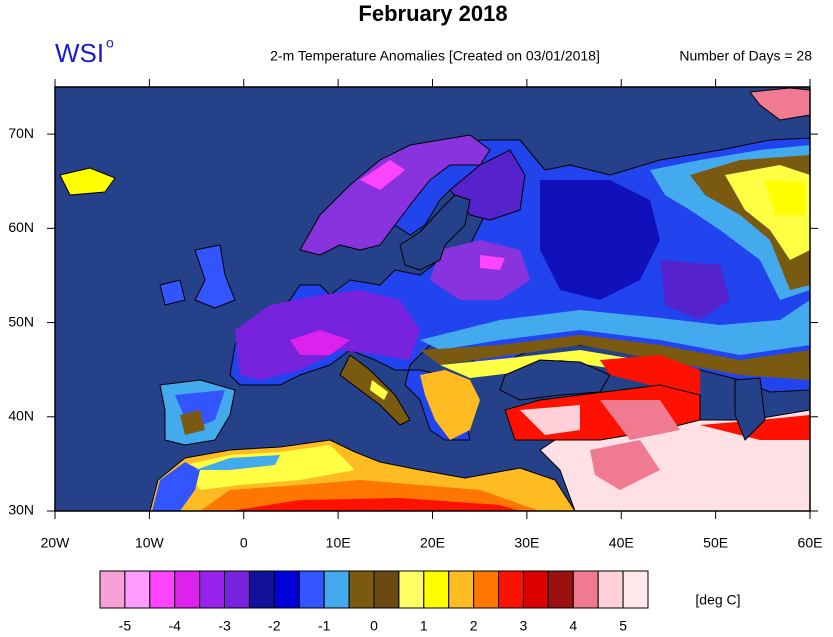  I want to click on logo: WSI, so click(79, 53).